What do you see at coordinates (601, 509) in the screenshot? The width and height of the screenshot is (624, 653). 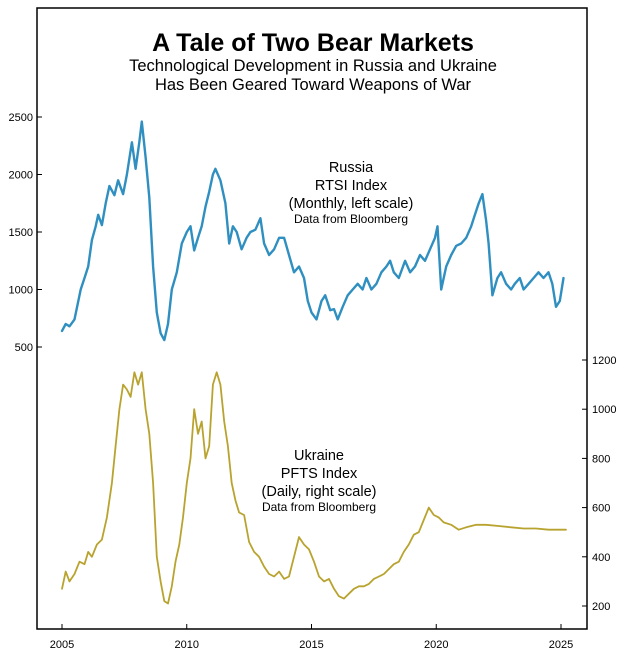 I see `right-axis-tick-label: 600` at bounding box center [601, 509].